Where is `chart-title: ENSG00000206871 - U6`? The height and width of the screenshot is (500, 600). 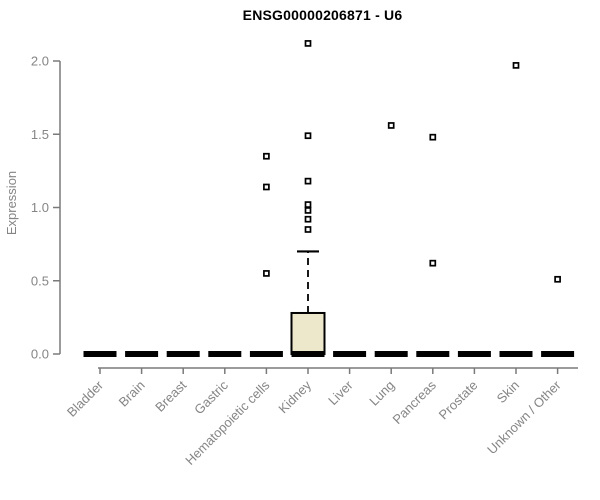 chart-title: ENSG00000206871 - U6 is located at coordinates (322, 15).